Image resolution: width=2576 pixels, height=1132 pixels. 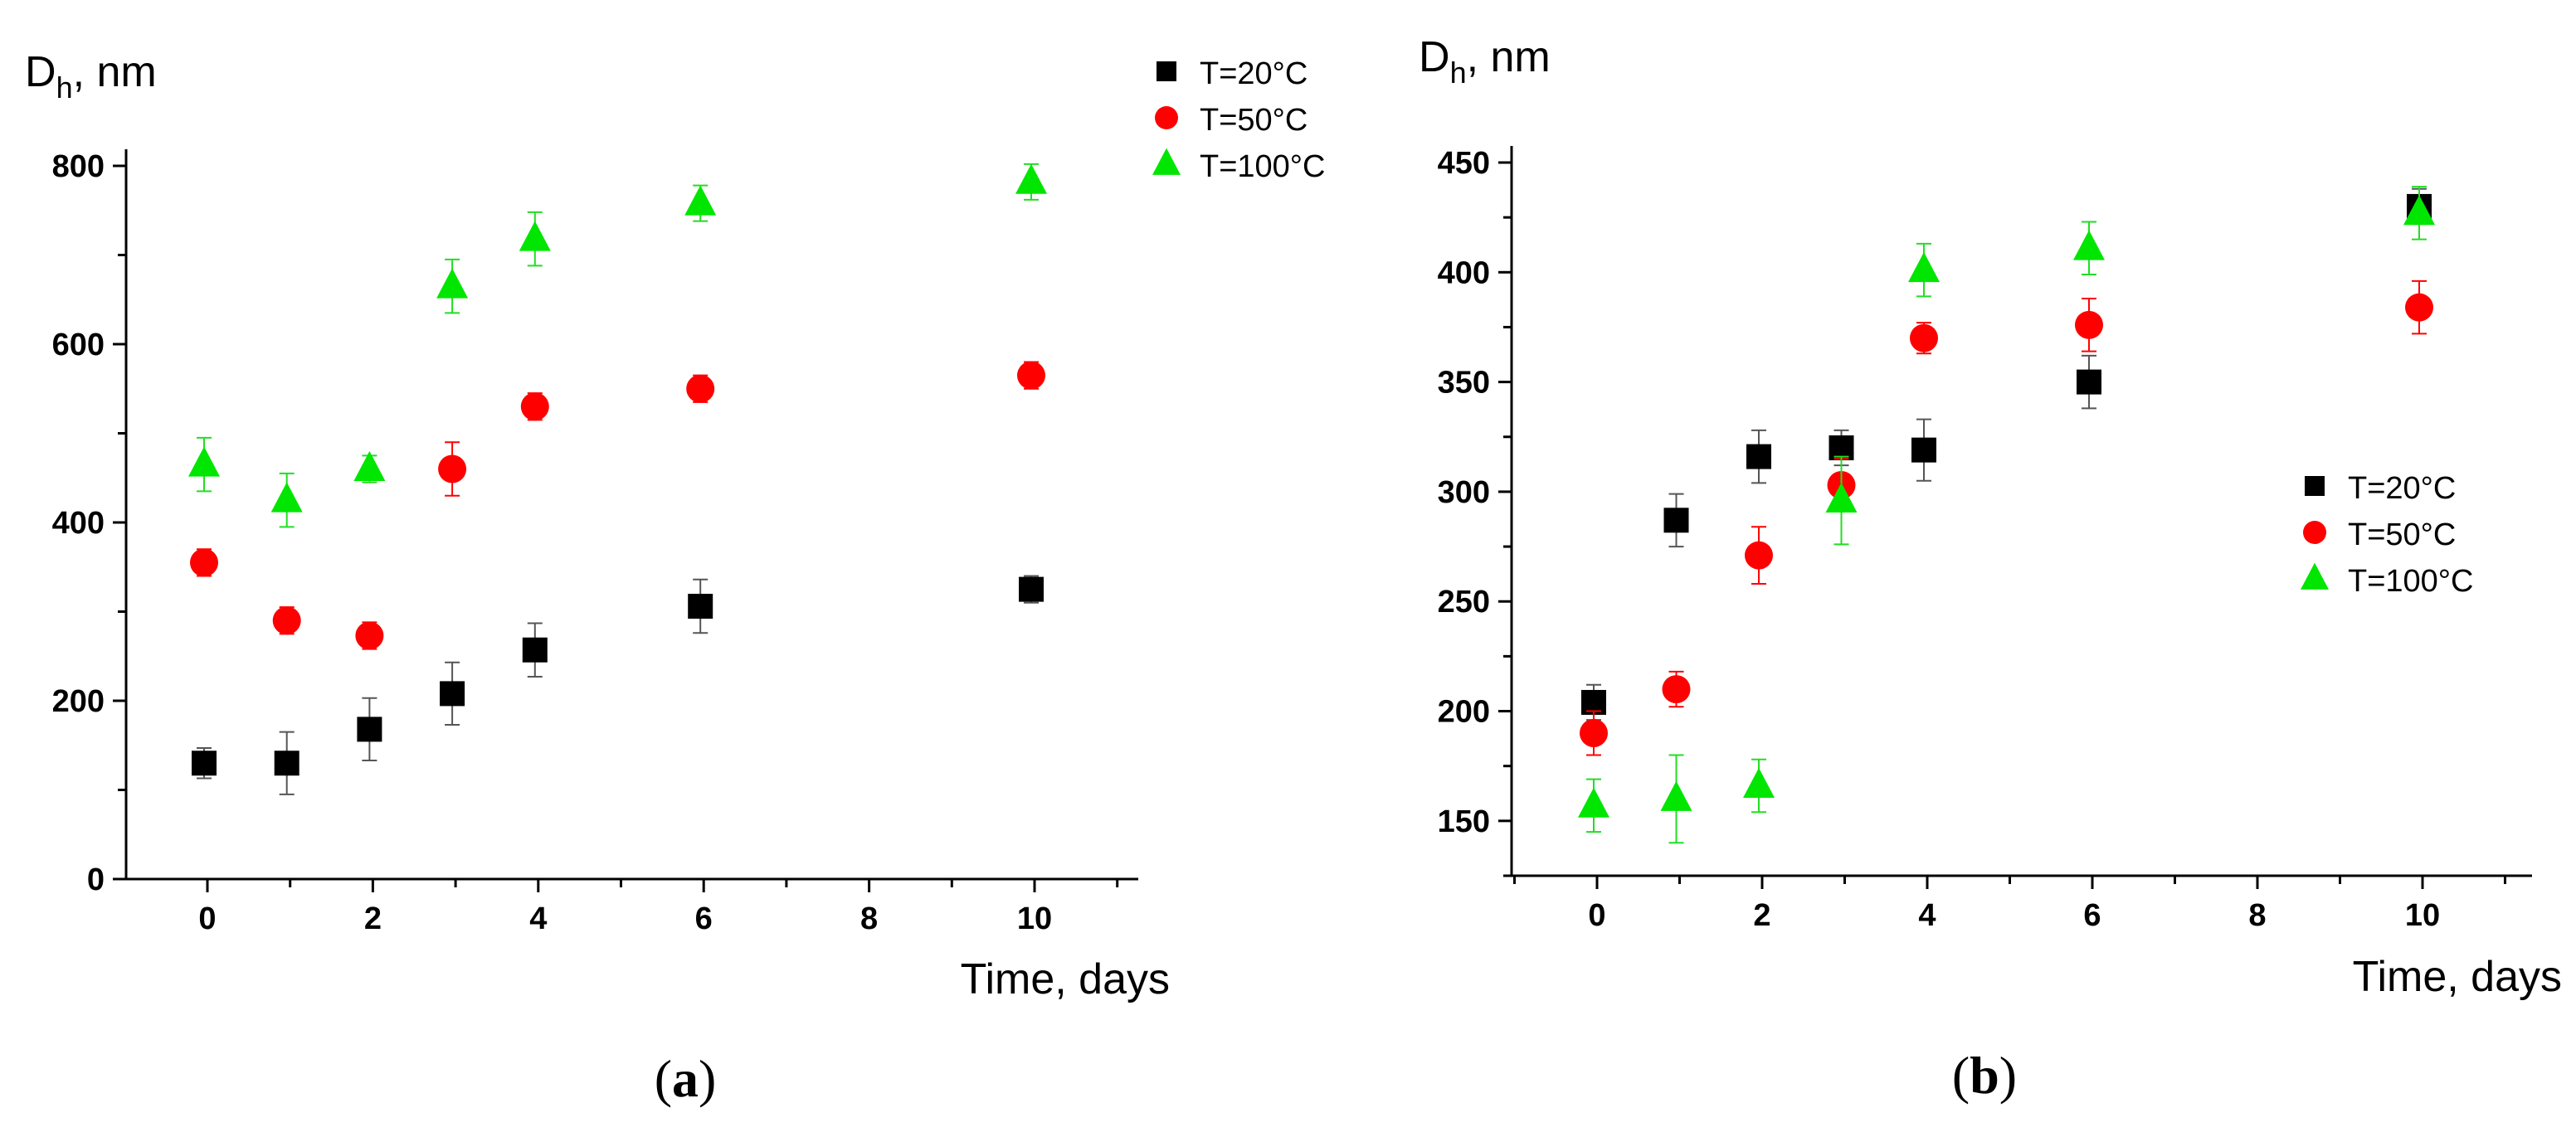 What do you see at coordinates (1927, 915) in the screenshot?
I see `x-tick-label-b: 4` at bounding box center [1927, 915].